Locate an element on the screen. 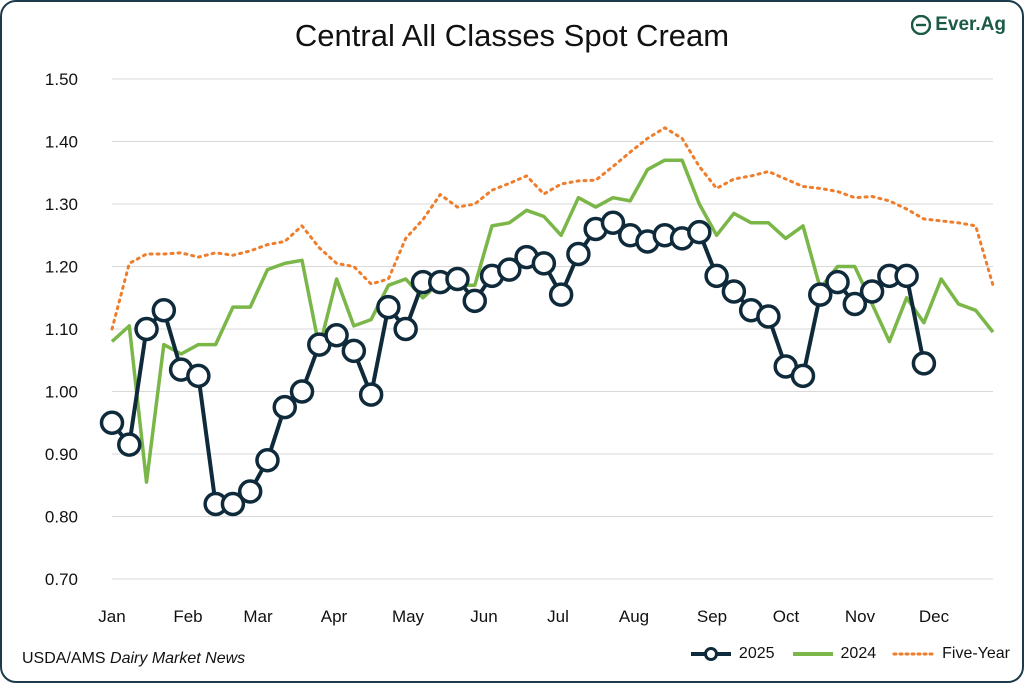 The image size is (1024, 683). legend-item-2024: 2024 is located at coordinates (834, 654).